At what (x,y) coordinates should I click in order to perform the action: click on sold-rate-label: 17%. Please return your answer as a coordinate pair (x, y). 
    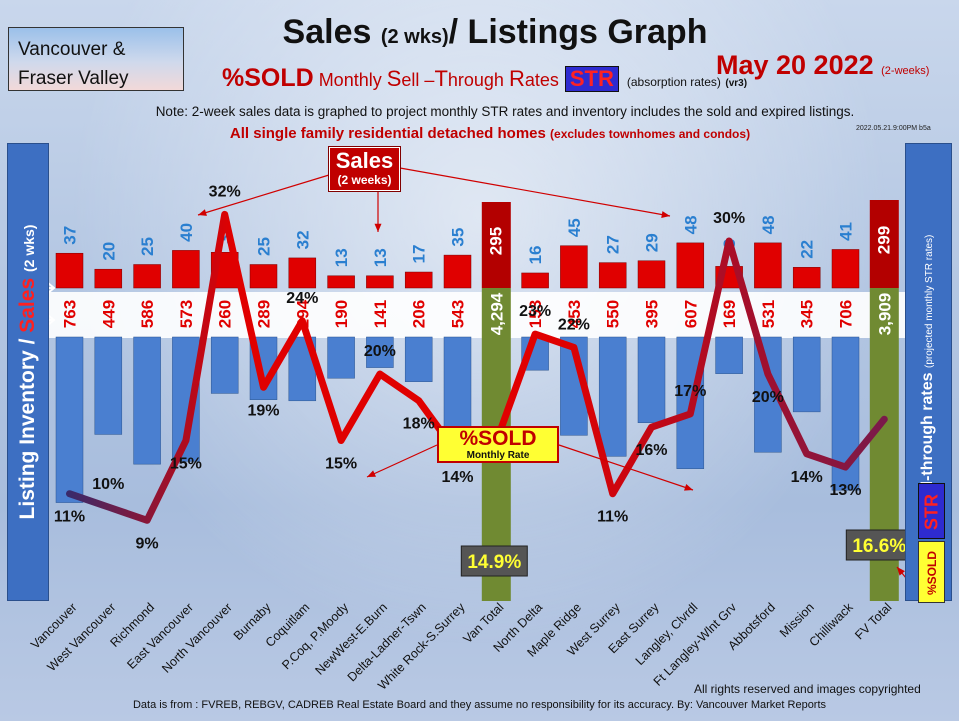
    Looking at the image, I should click on (690, 391).